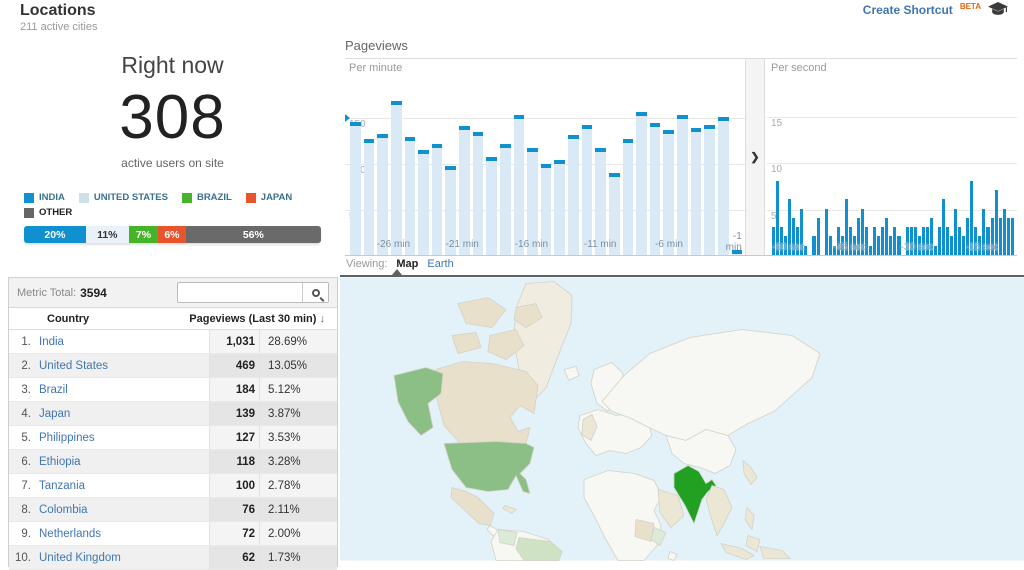 The image size is (1024, 570). Describe the element at coordinates (26, 389) in the screenshot. I see `row-rank: 3.` at that location.